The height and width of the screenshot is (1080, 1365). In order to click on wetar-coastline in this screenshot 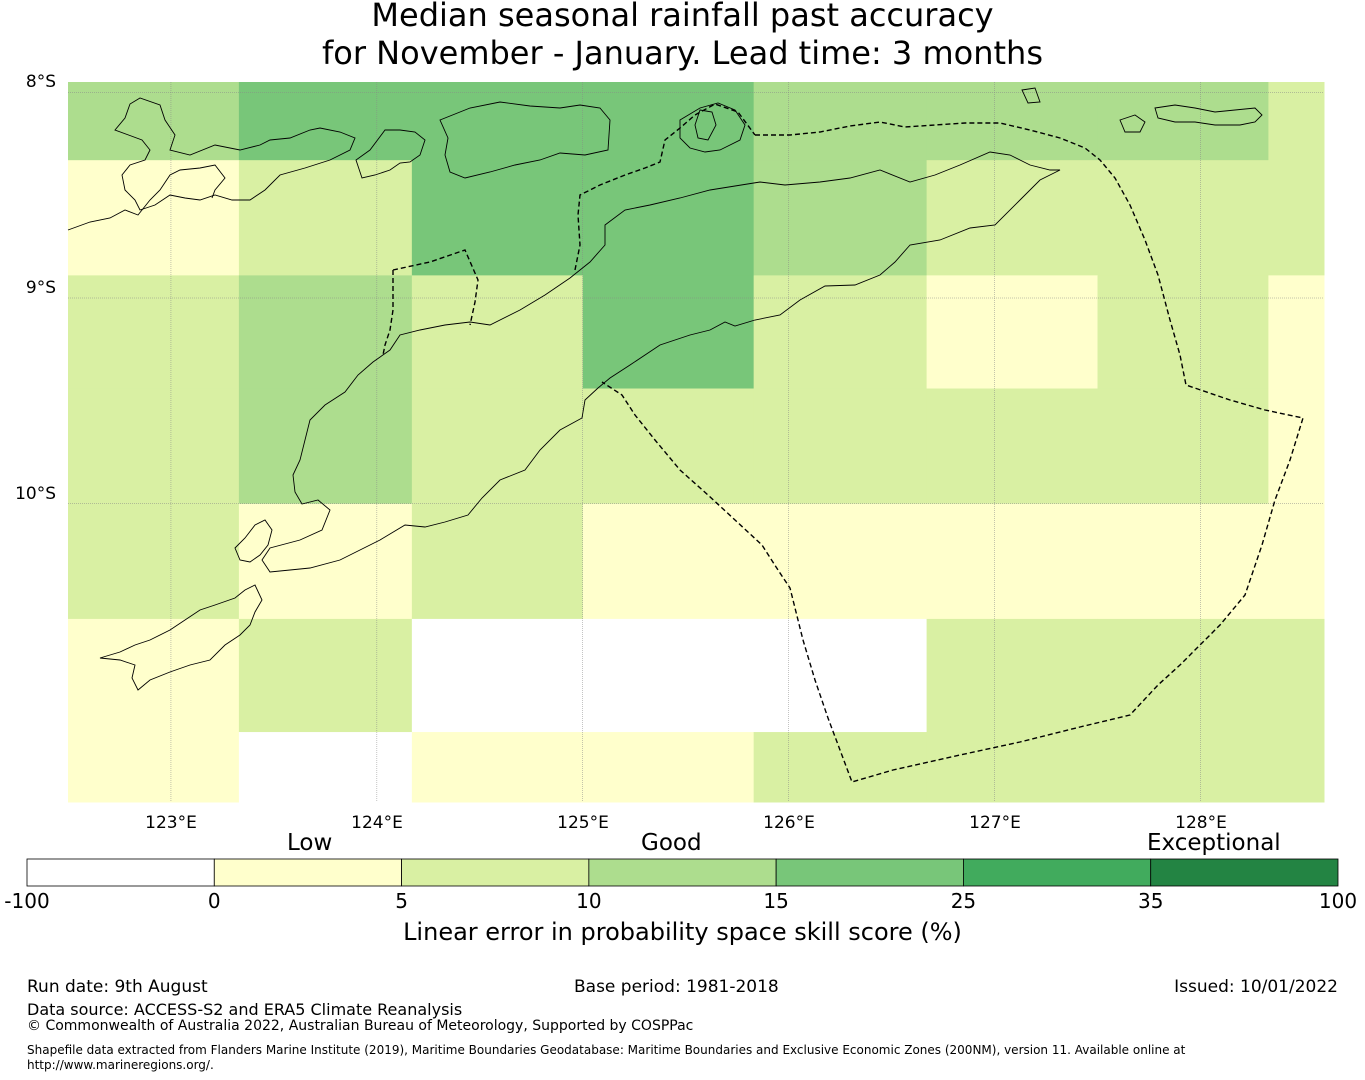, I will do `click(712, 127)`.